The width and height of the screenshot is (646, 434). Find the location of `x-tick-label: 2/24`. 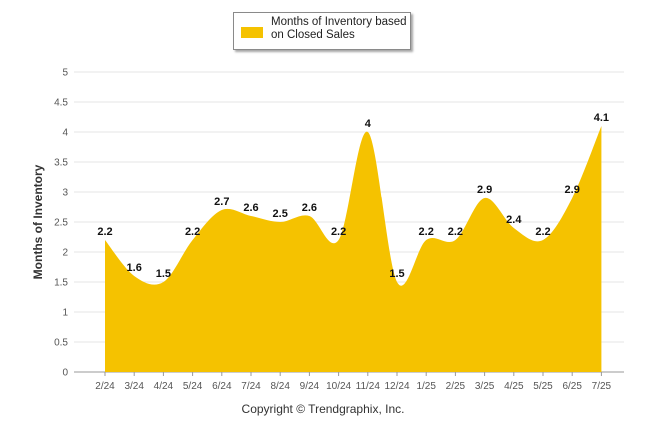

x-tick-label: 2/24 is located at coordinates (105, 386).